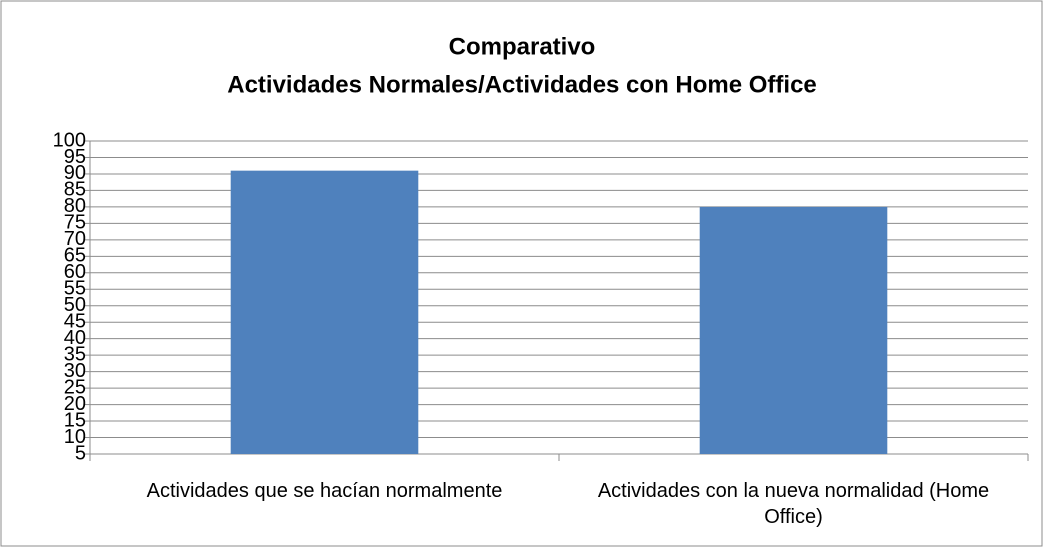 Image resolution: width=1044 pixels, height=548 pixels. I want to click on y-tick-label: 95, so click(75, 157).